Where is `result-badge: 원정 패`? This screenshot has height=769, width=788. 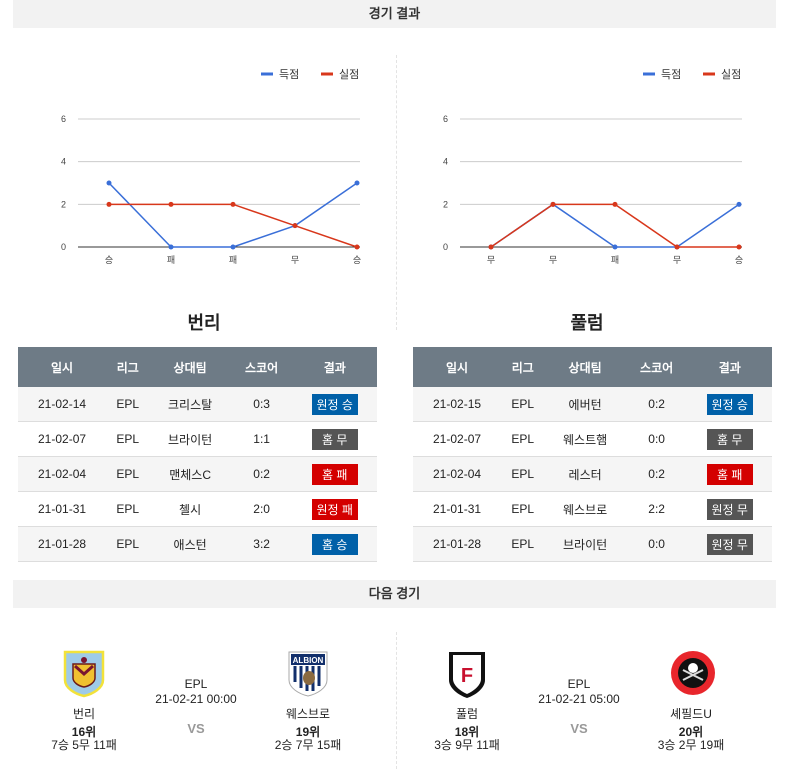
result-badge: 원정 패 is located at coordinates (334, 509).